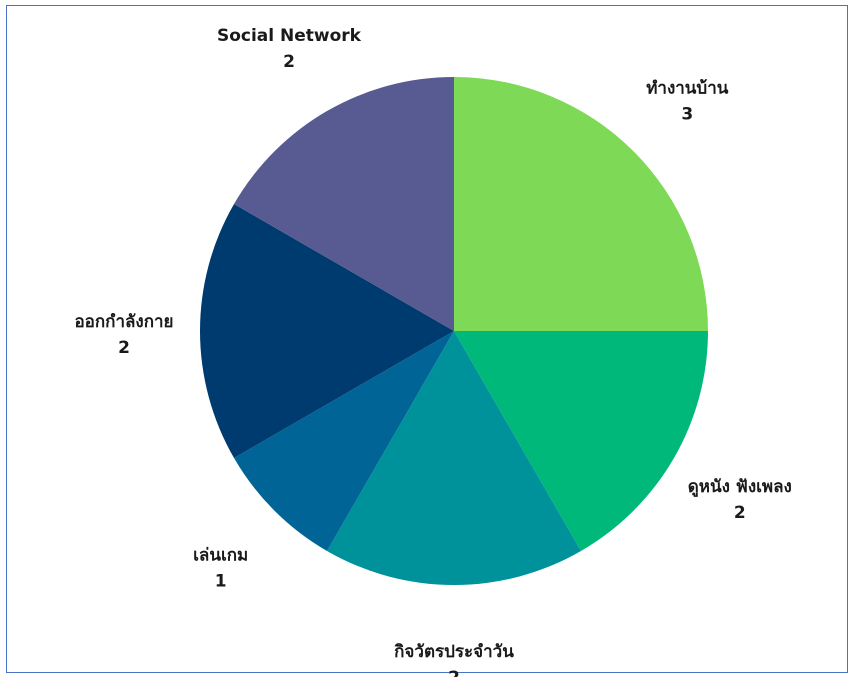 The width and height of the screenshot is (856, 677). I want to click on slice-label-name: เล่นเกม, so click(220, 555).